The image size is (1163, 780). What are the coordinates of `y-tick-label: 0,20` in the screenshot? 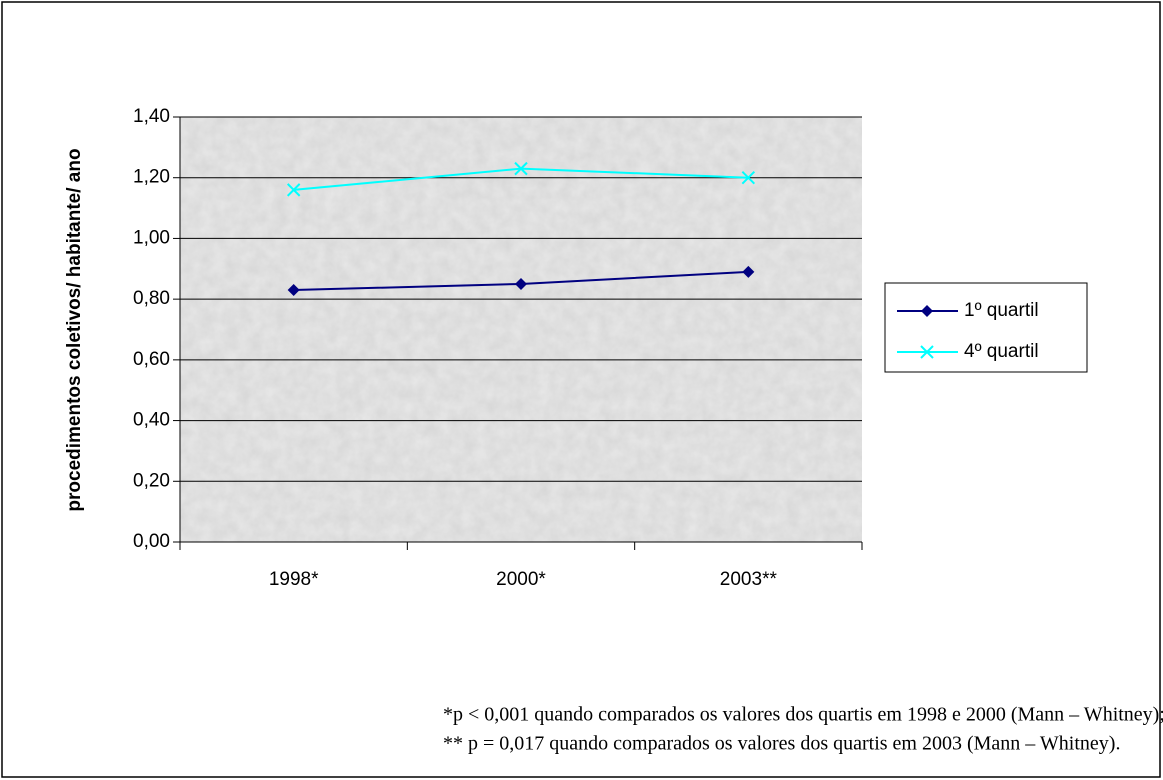 It's located at (151, 480).